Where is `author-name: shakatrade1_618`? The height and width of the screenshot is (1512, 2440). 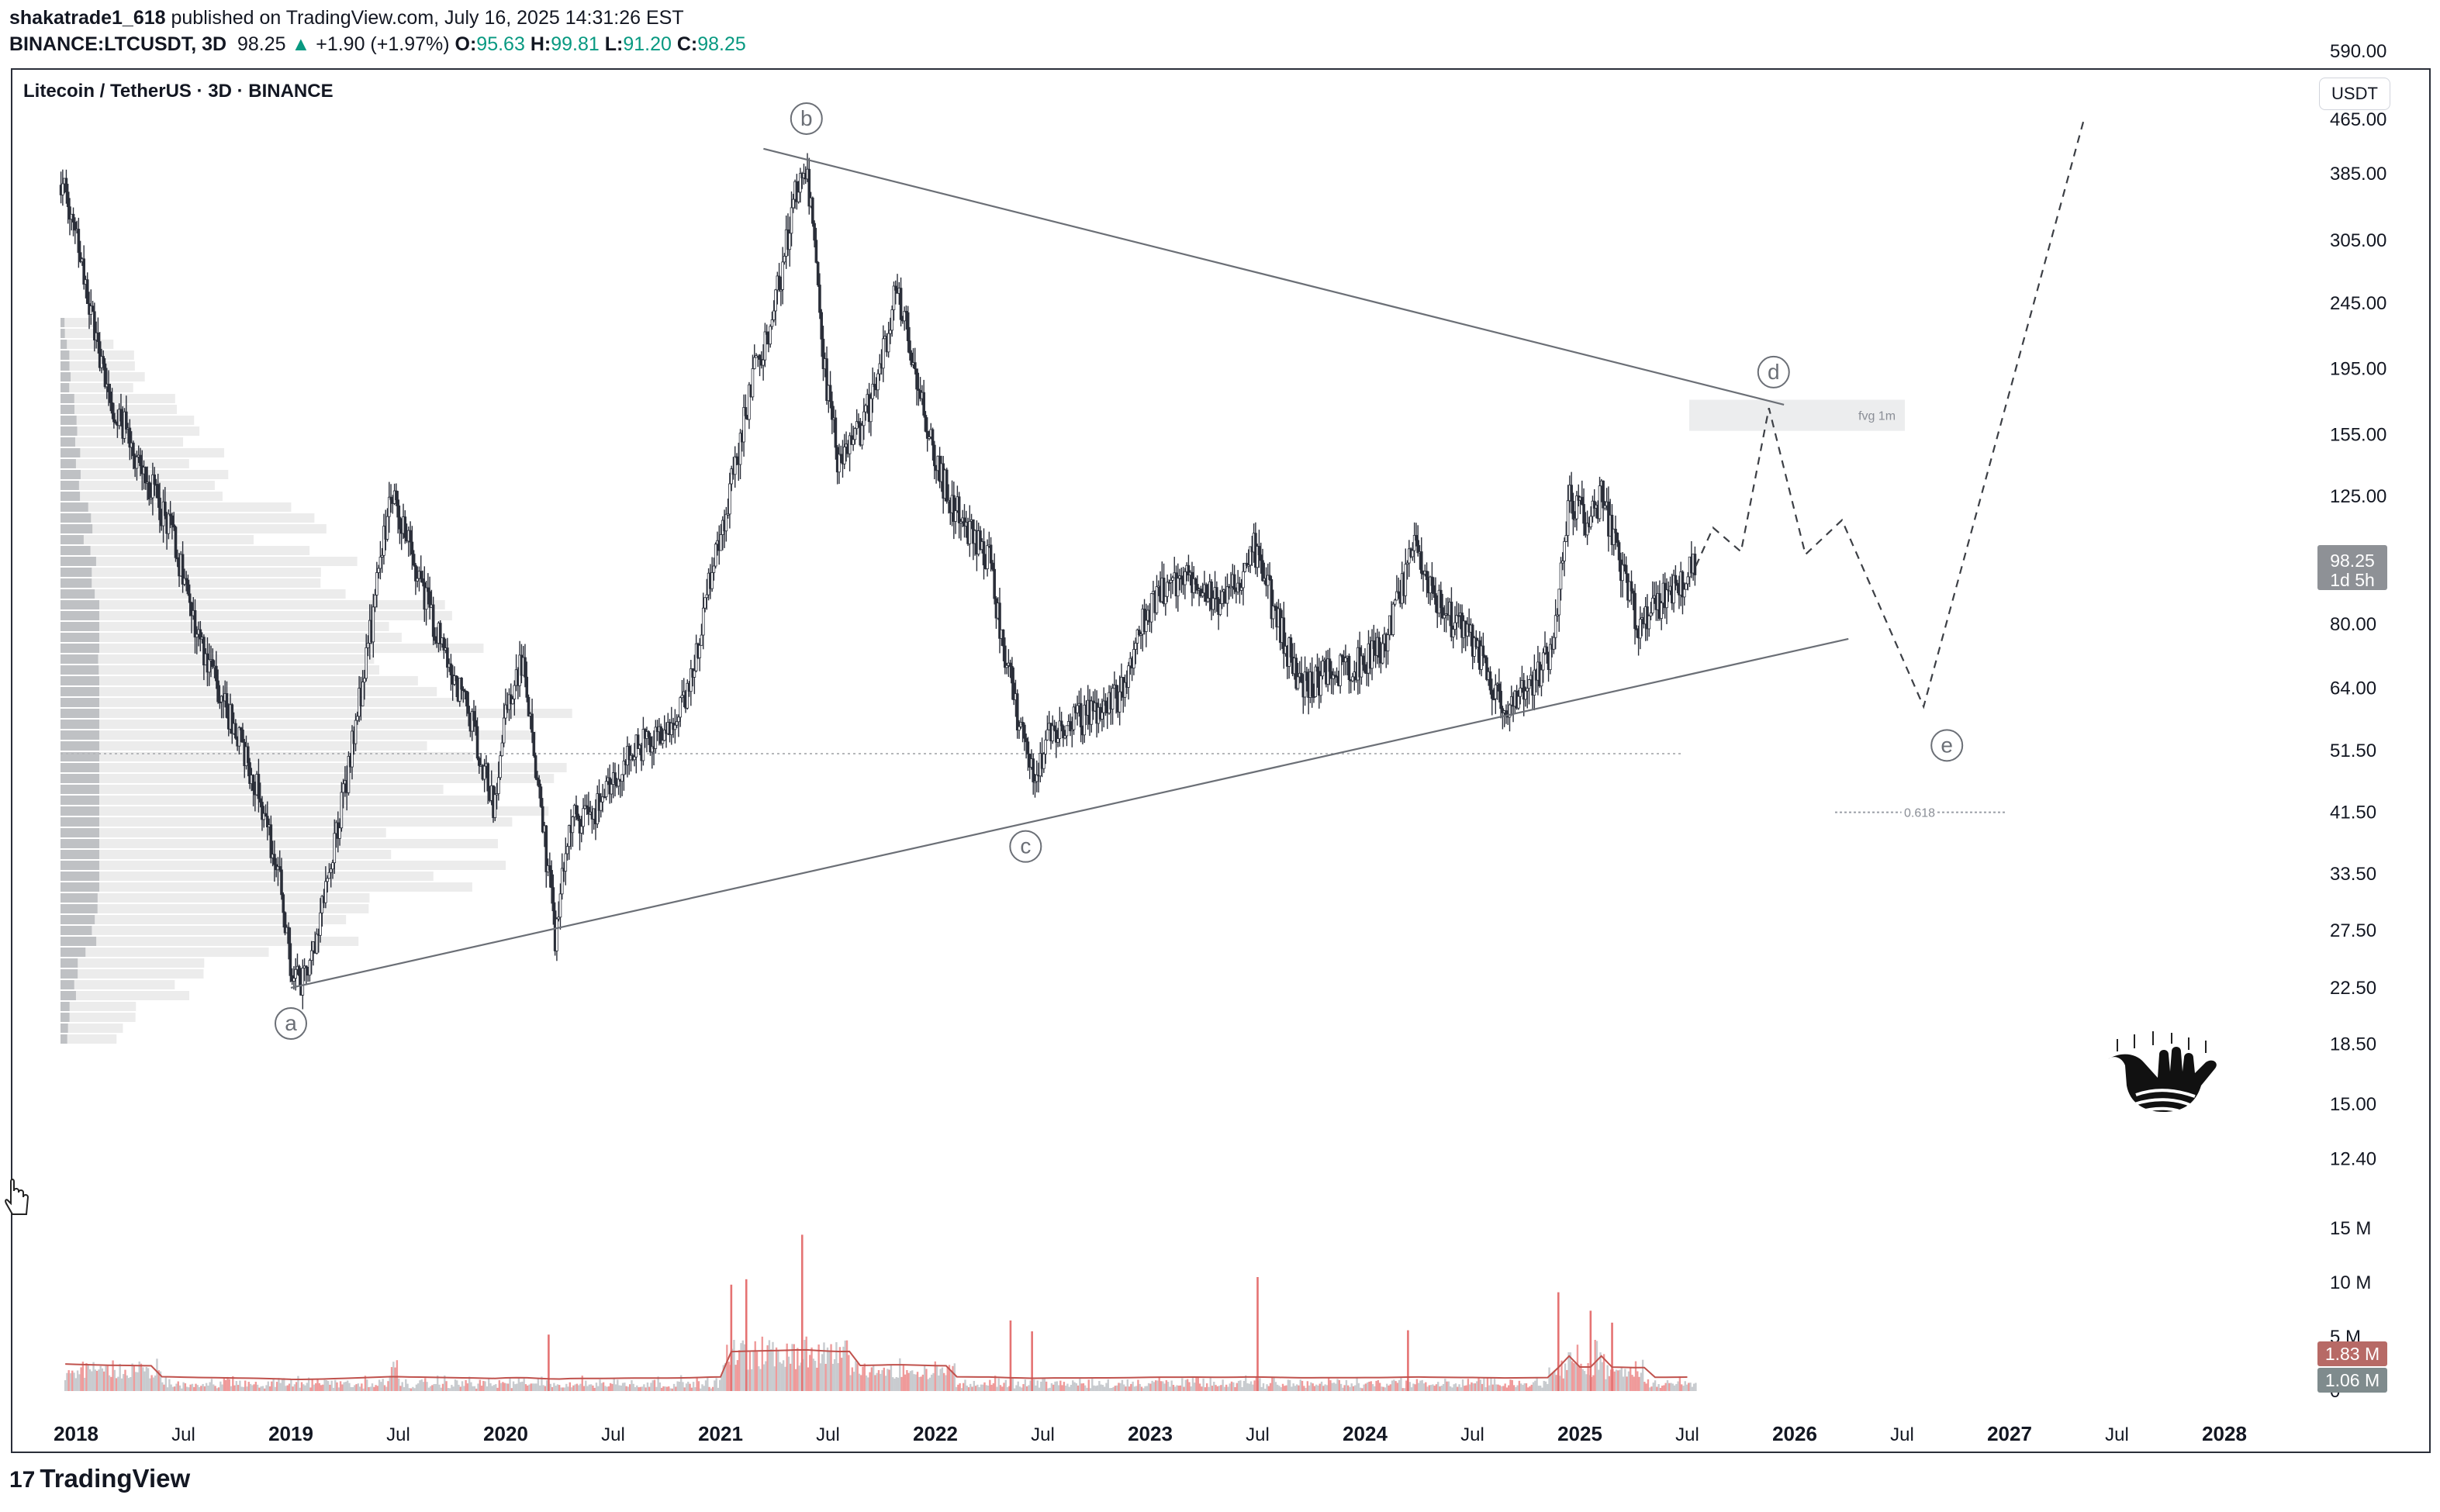 author-name: shakatrade1_618 is located at coordinates (87, 18).